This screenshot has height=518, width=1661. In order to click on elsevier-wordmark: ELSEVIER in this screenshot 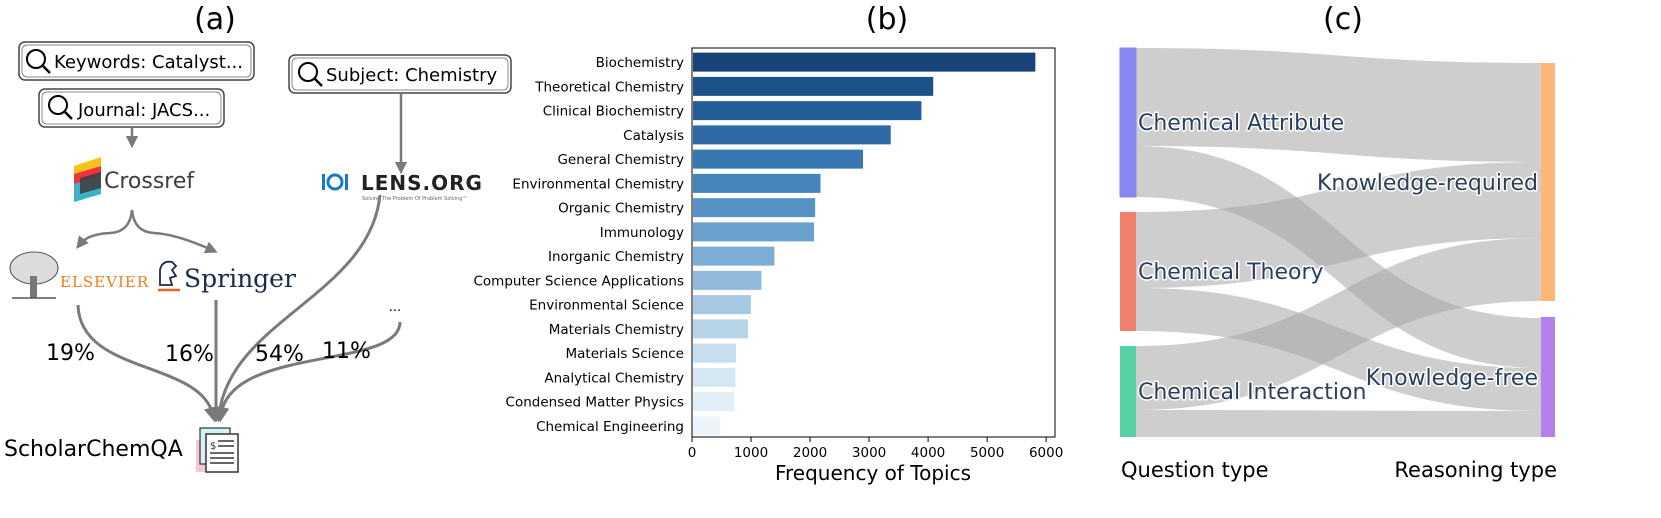, I will do `click(104, 282)`.